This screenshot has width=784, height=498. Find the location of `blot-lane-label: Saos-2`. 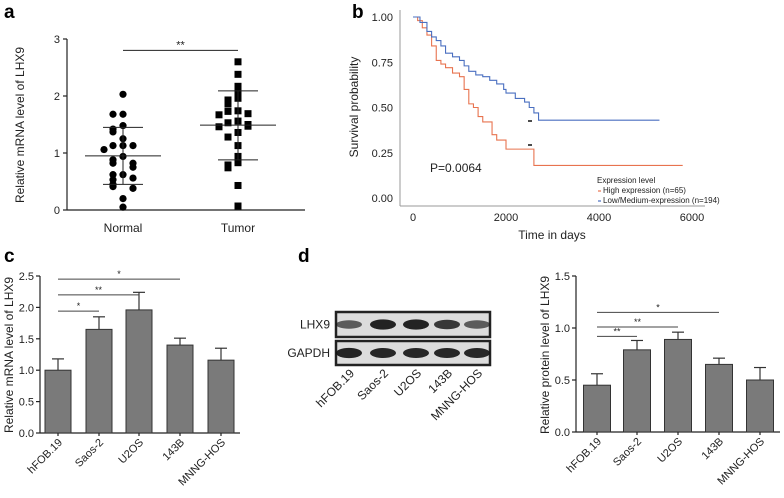

blot-lane-label: Saos-2 is located at coordinates (372, 384).